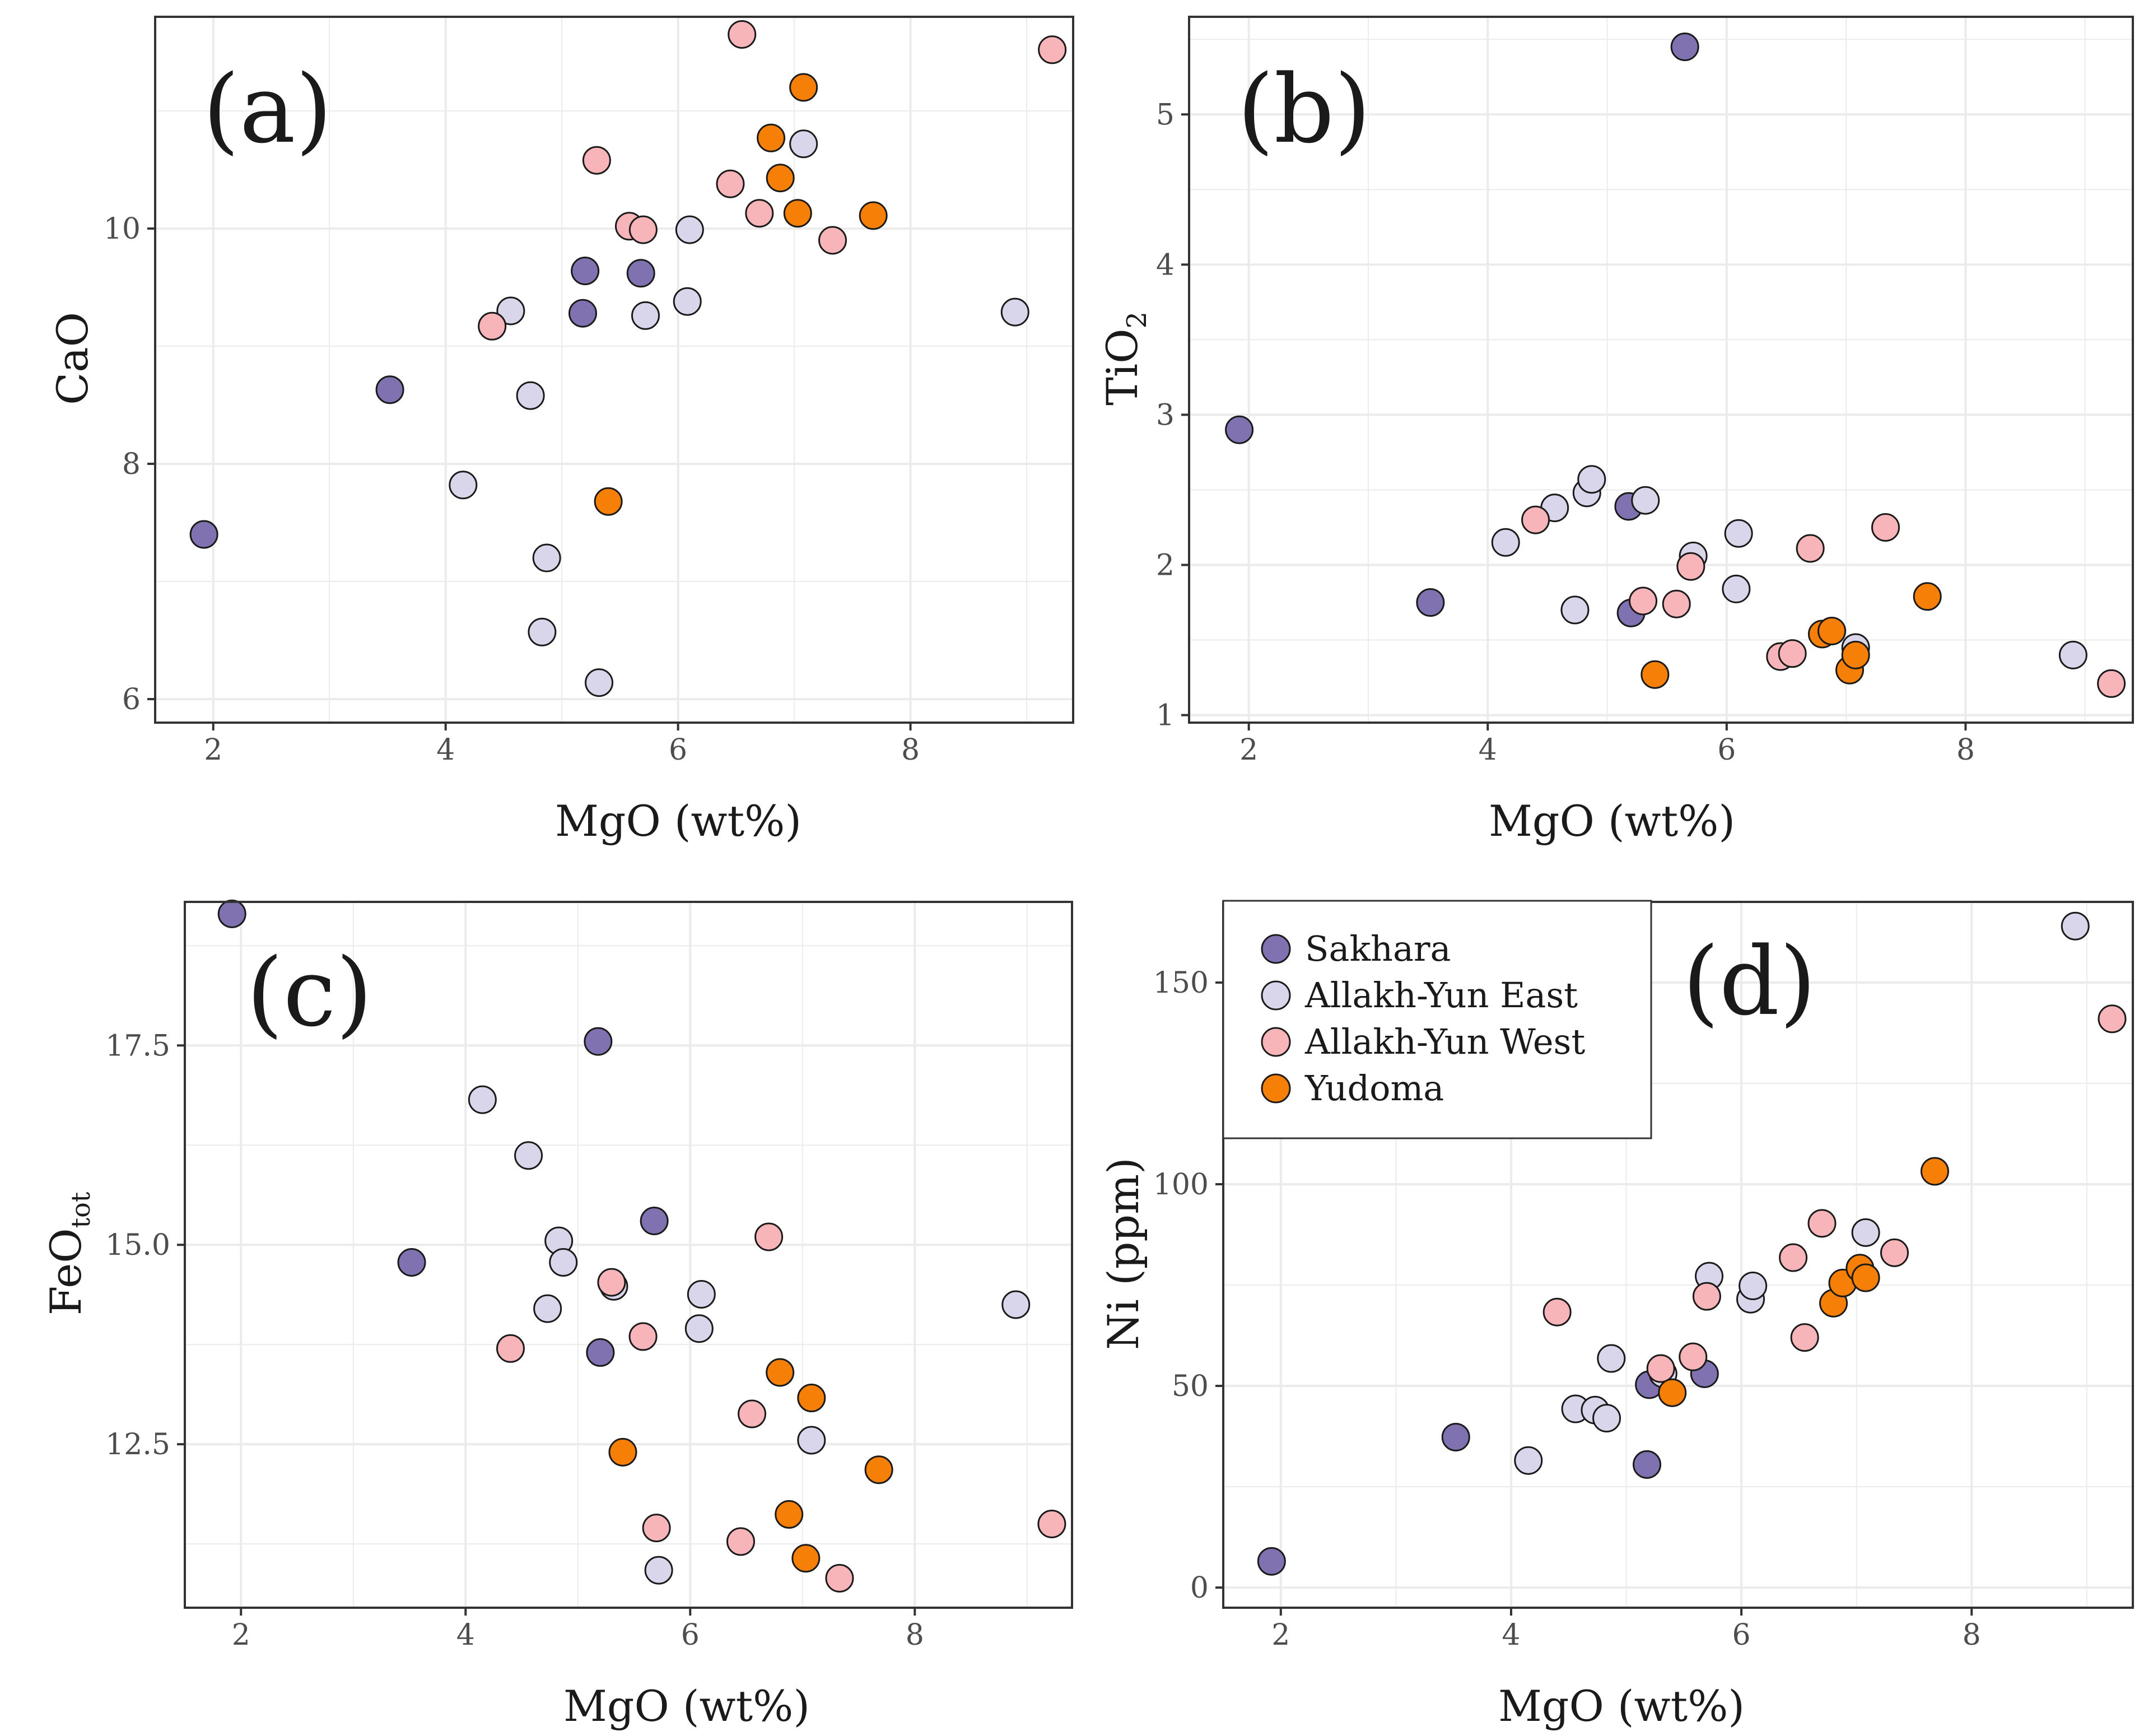  I want to click on panel-c-ticks: 2 4 6 8 12.5 15.0 17.5, so click(514, 1340).